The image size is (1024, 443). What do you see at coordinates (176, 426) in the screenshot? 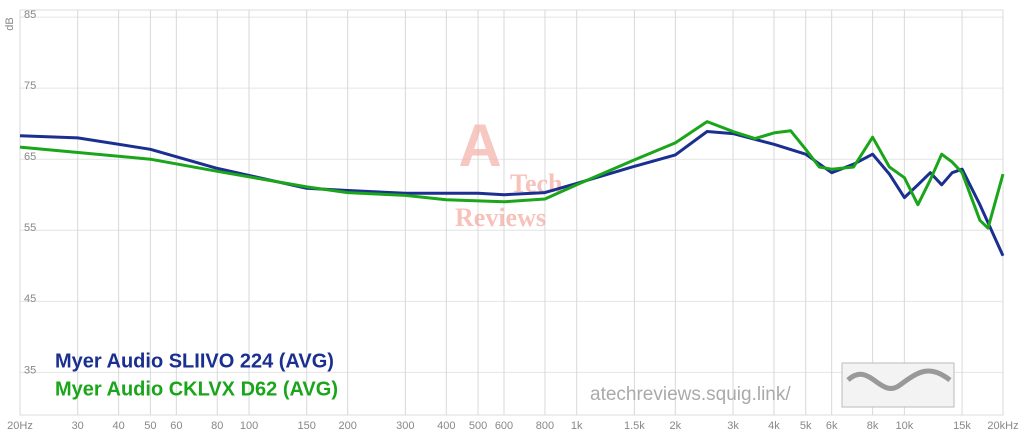
I see `x-tick-label: 60` at bounding box center [176, 426].